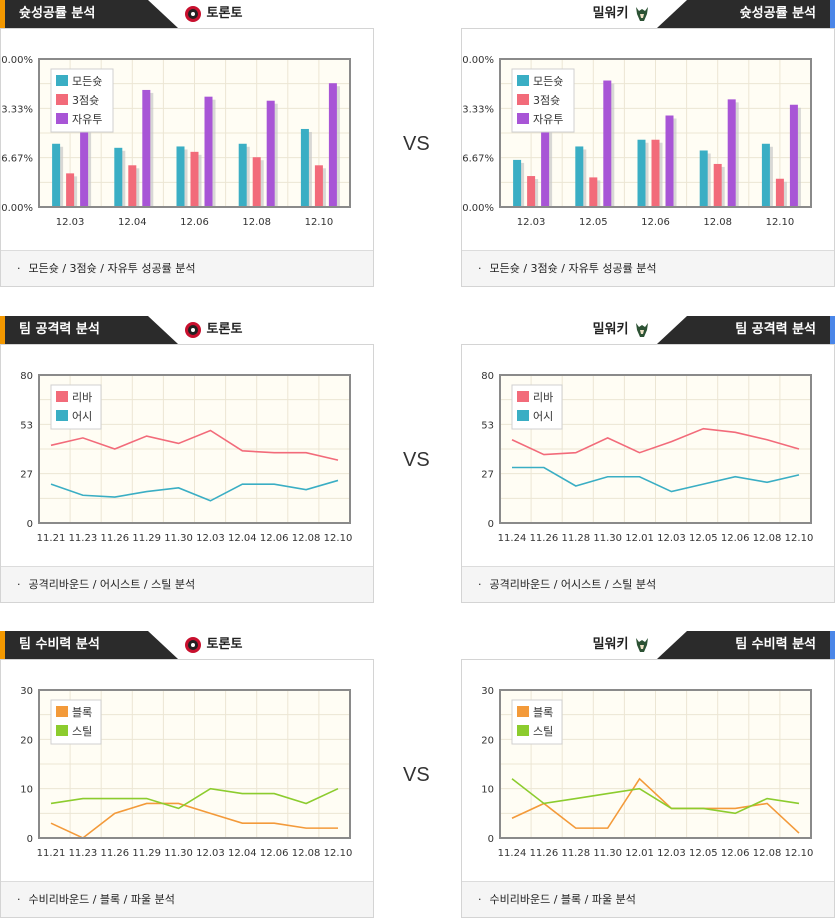 This screenshot has width=835, height=920. I want to click on x-tick-label: 11.29, so click(146, 853).